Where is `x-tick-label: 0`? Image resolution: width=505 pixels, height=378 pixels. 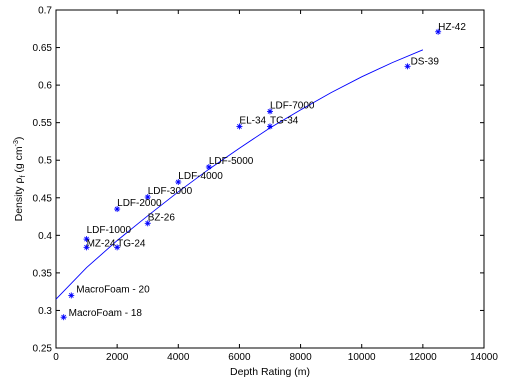 x-tick-label: 0 is located at coordinates (56, 357).